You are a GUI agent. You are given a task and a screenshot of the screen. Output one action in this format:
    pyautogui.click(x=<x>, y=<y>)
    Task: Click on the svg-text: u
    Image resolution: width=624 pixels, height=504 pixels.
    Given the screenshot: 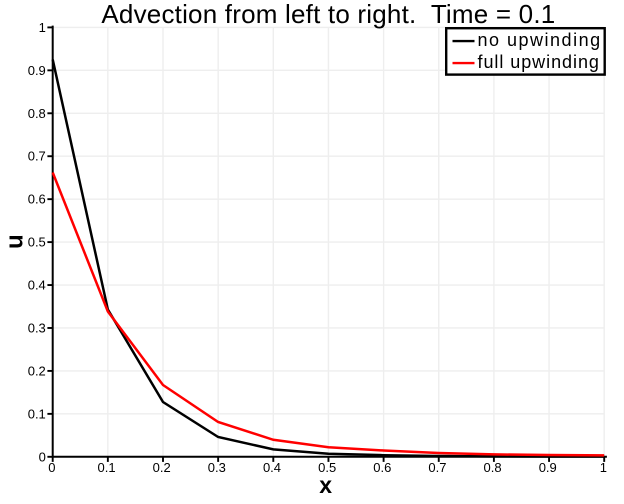 What is the action you would take?
    pyautogui.click(x=14, y=241)
    